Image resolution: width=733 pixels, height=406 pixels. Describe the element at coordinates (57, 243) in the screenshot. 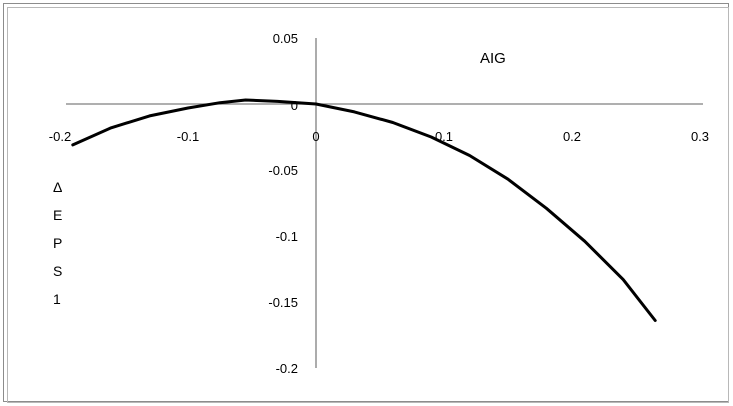

I see `y-axis-label-char: P` at that location.